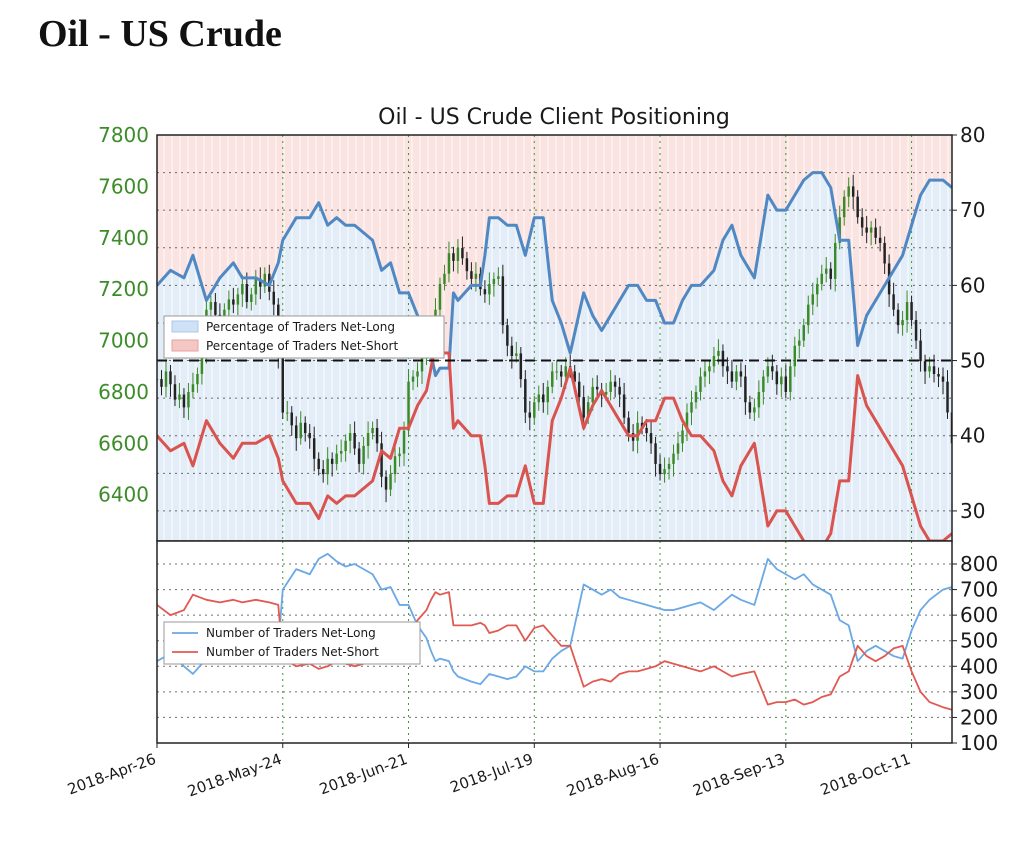 The image size is (1024, 849). Describe the element at coordinates (979, 666) in the screenshot. I see `count-axis-tick-label: 400` at that location.